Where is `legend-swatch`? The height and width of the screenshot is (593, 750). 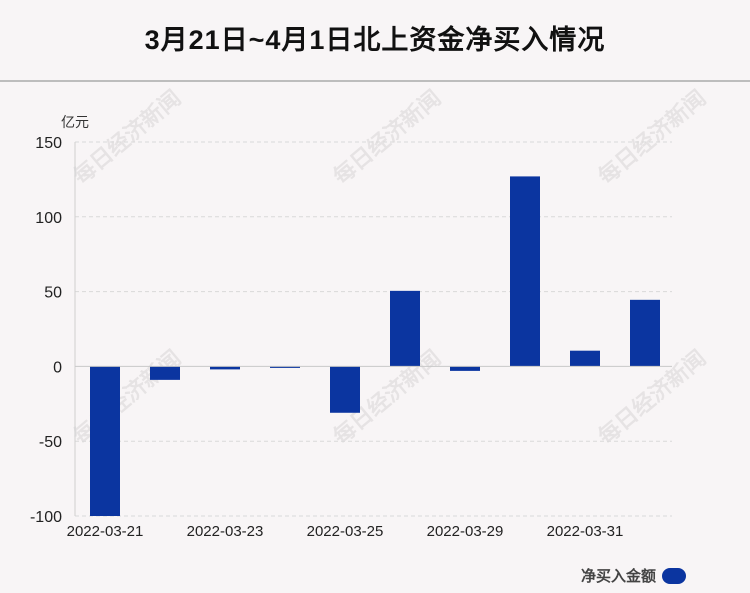 legend-swatch is located at coordinates (674, 575).